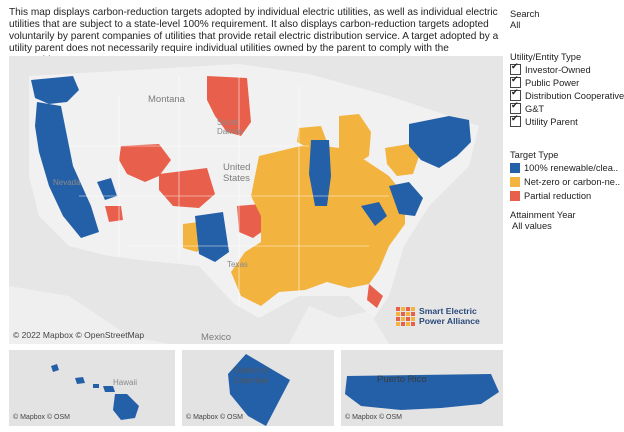 The width and height of the screenshot is (624, 432). Describe the element at coordinates (448, 311) in the screenshot. I see `logo-line-1: Smart Electric` at that location.